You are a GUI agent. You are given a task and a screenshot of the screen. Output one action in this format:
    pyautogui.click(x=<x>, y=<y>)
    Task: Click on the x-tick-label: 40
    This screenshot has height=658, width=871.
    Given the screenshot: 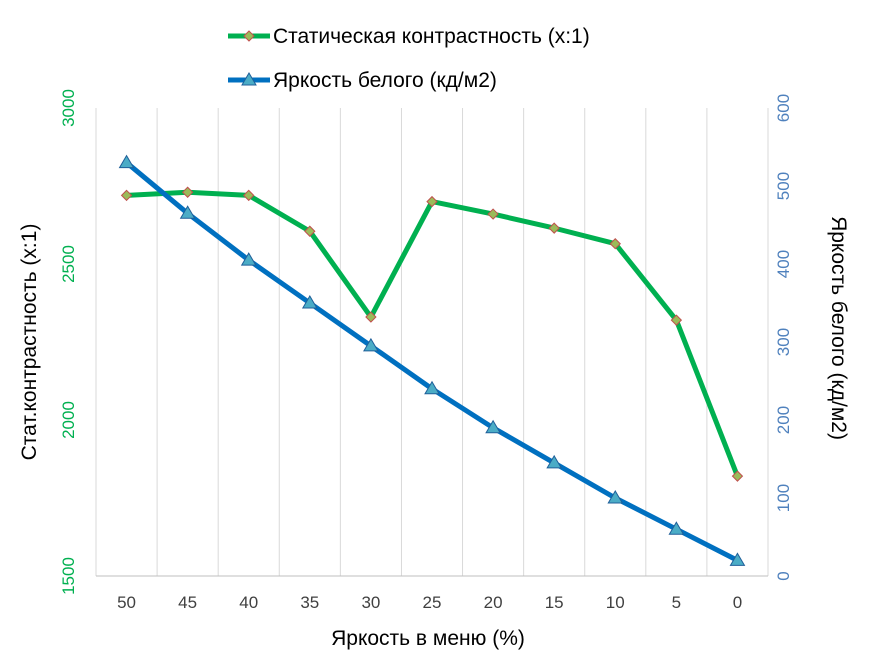 What is the action you would take?
    pyautogui.click(x=248, y=602)
    